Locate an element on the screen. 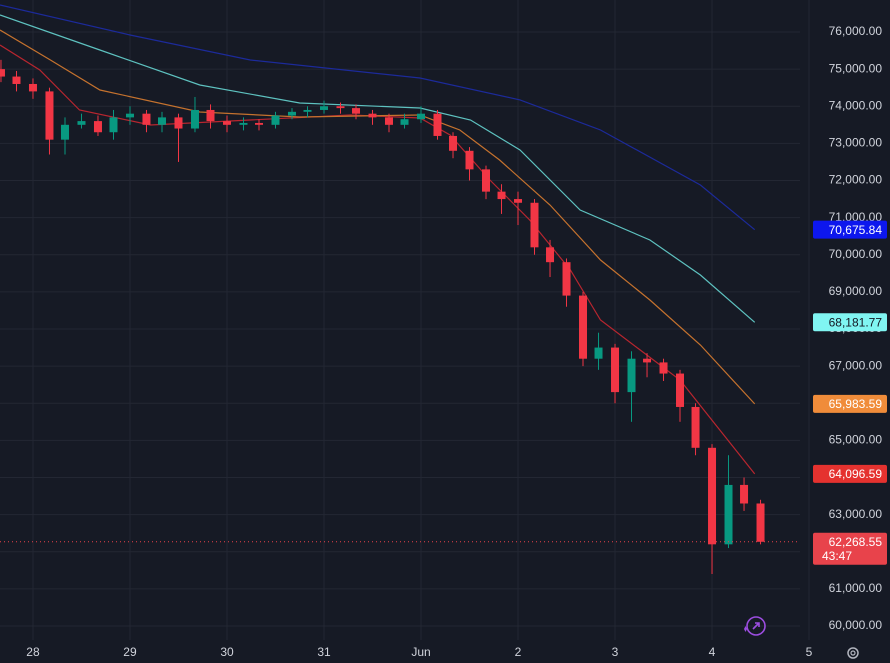  settings-icon is located at coordinates (853, 653).